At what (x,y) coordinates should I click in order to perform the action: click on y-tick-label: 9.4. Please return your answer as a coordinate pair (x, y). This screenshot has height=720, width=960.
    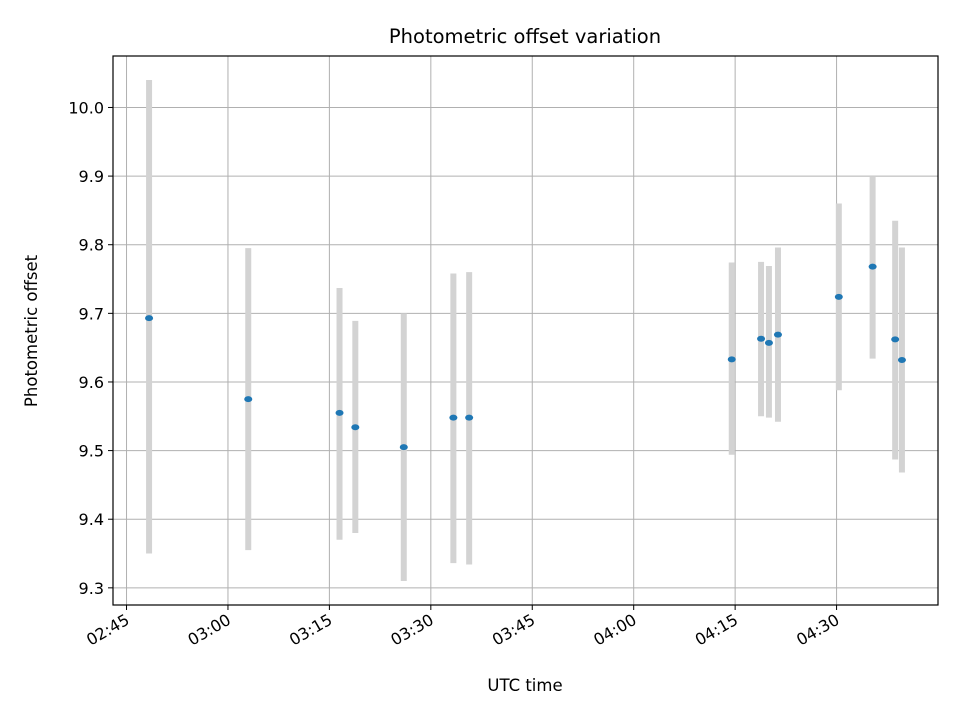
    Looking at the image, I should click on (91, 519).